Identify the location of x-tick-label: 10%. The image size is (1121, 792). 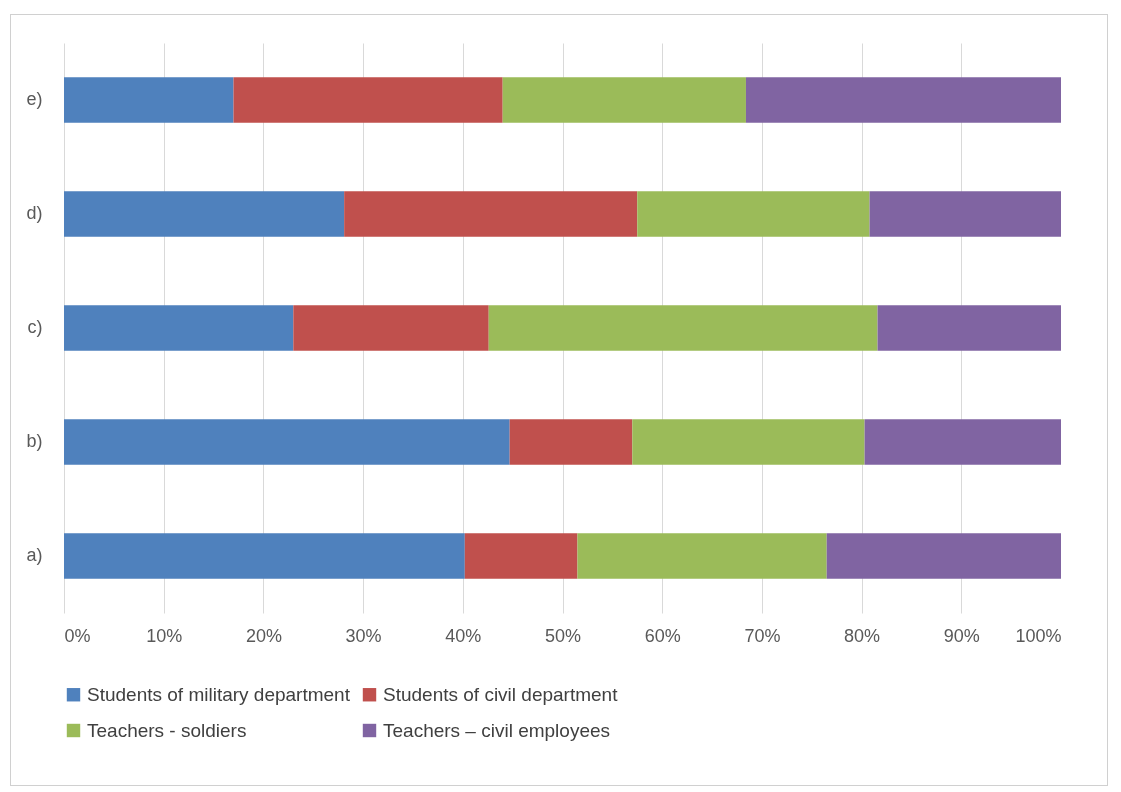
(164, 635).